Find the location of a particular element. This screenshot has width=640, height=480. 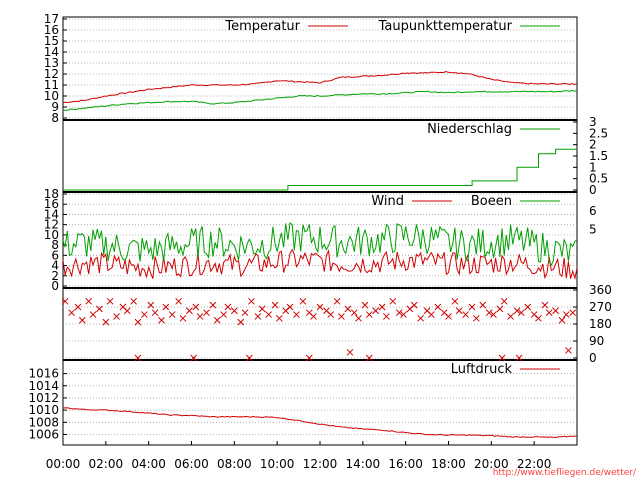

right-axis-label: 6 is located at coordinates (593, 211).